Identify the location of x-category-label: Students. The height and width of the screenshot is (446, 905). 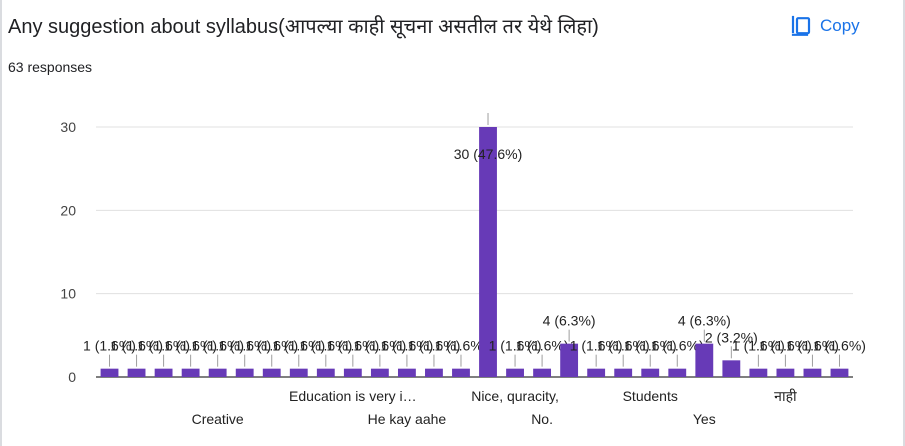
(650, 396).